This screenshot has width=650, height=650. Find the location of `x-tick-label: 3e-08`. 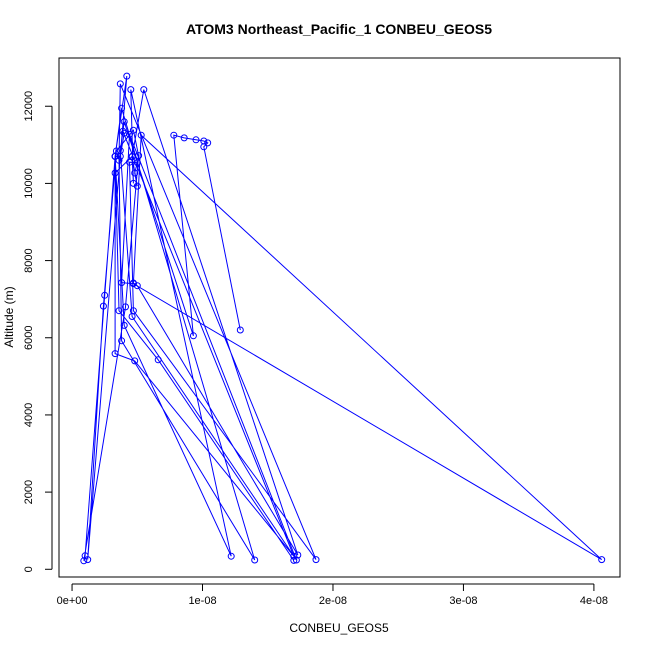

x-tick-label: 3e-08 is located at coordinates (463, 601).